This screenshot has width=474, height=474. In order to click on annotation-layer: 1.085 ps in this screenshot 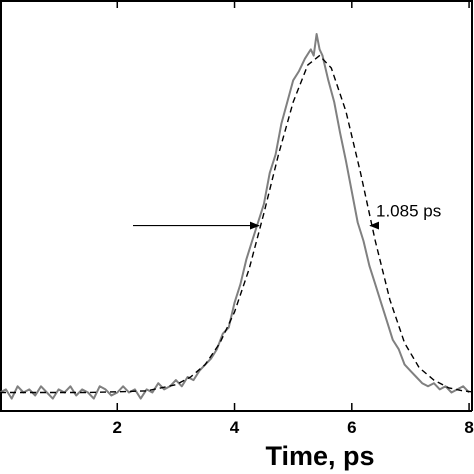, I will do `click(287, 216)`.